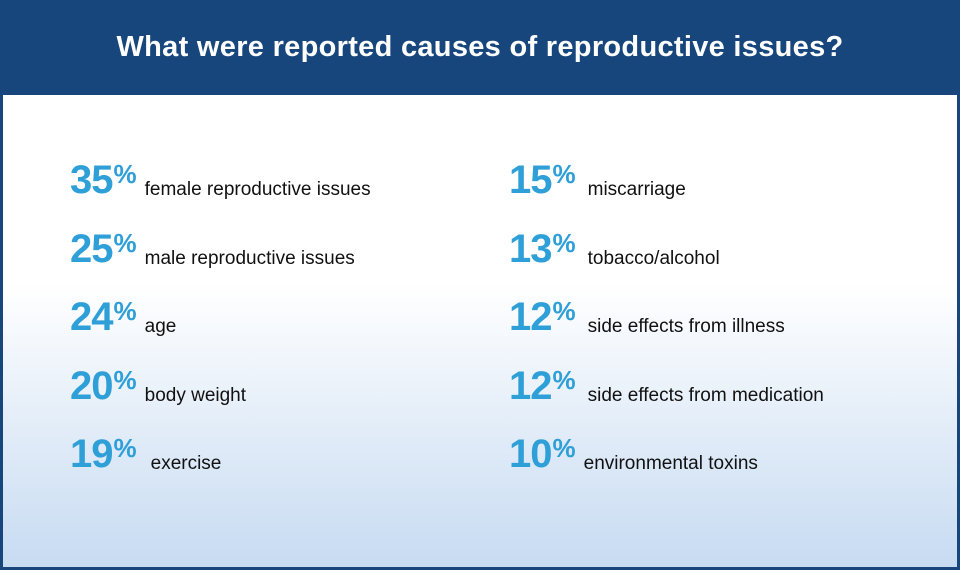  Describe the element at coordinates (160, 326) in the screenshot. I see `stat-label: age` at that location.